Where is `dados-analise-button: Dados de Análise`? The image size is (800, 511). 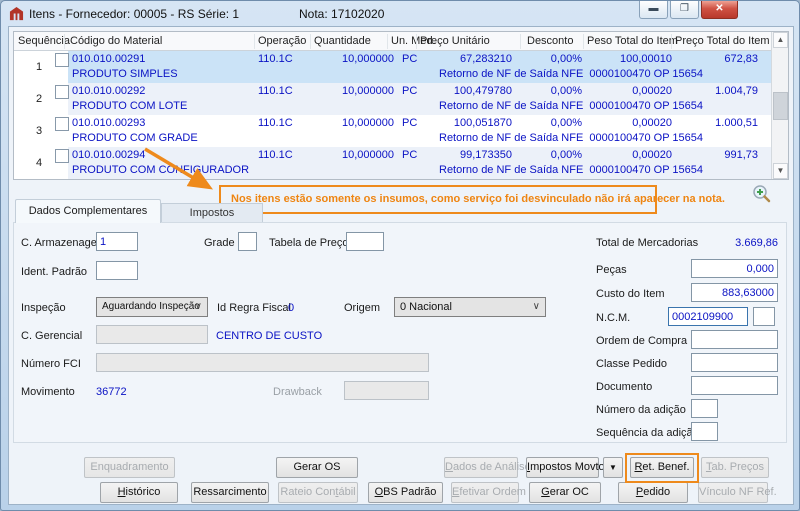 dados-analise-button: Dados de Análise is located at coordinates (487, 467).